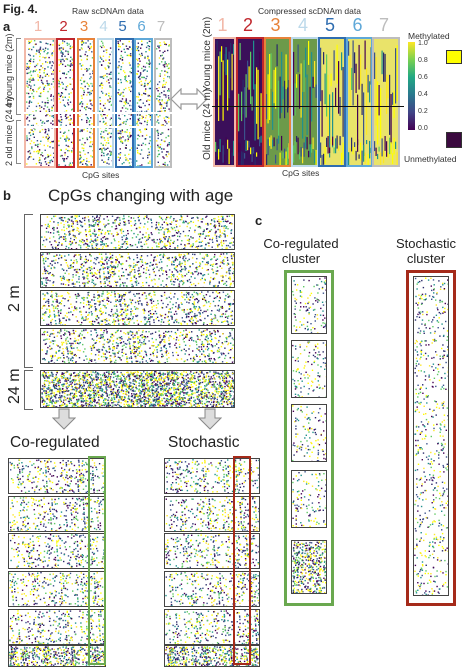 The image size is (474, 669). Describe the element at coordinates (429, 36) in the screenshot. I see `legend-methylated-label: Methylated` at that location.